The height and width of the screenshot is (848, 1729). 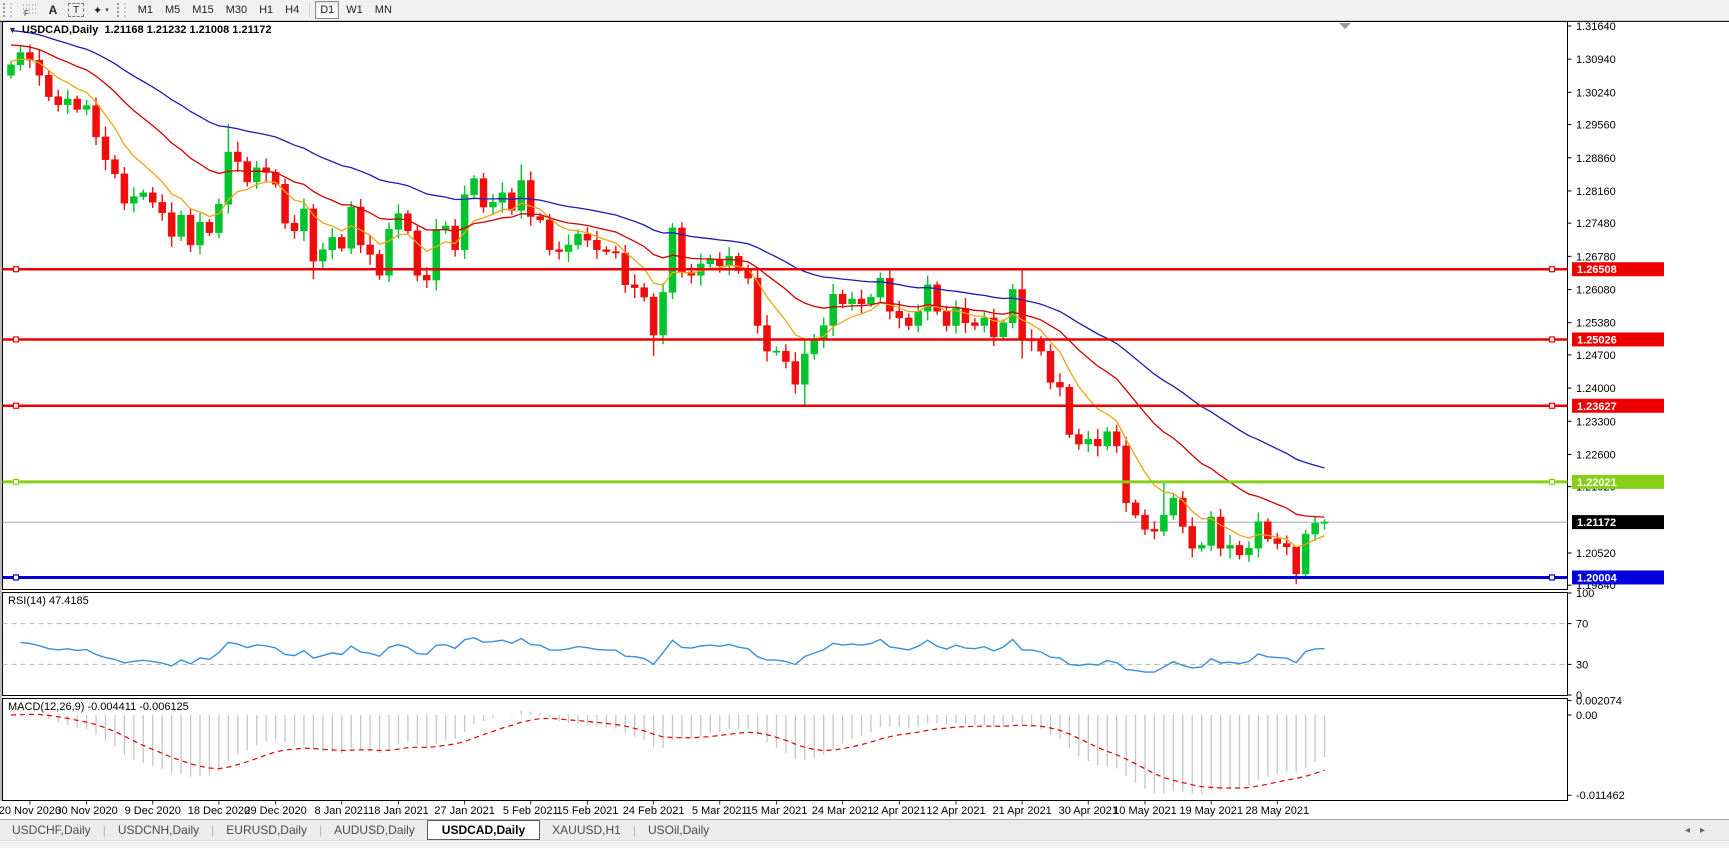 I want to click on svg-text: 30 Nov 2020, so click(x=86, y=811).